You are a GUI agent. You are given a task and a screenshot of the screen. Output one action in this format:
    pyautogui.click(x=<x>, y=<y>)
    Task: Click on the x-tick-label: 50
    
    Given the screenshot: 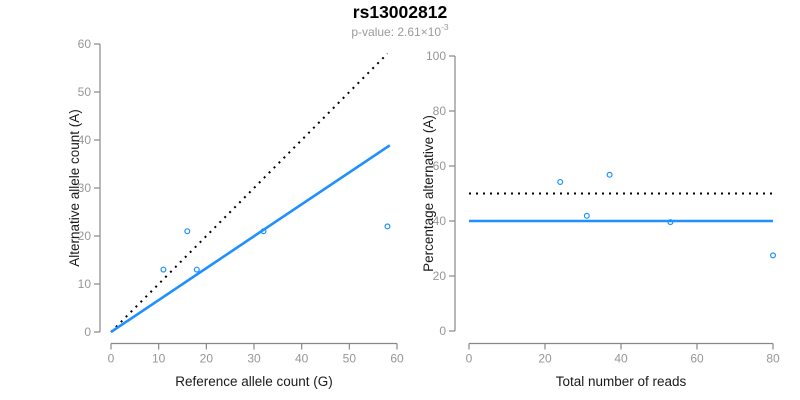 What is the action you would take?
    pyautogui.click(x=350, y=359)
    